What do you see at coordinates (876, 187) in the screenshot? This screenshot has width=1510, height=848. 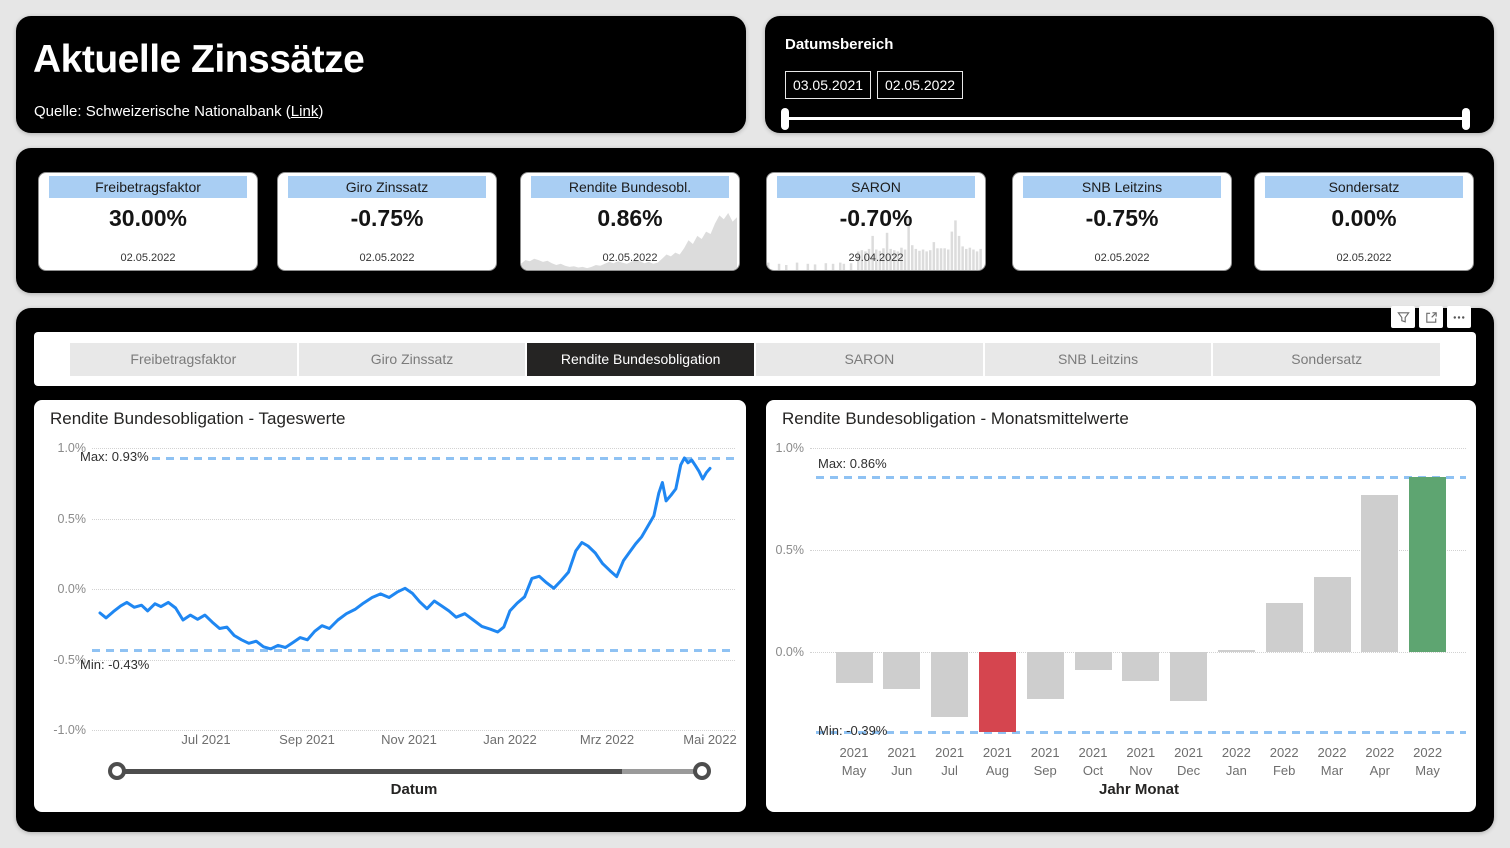 I see `kpi-title: SARON` at bounding box center [876, 187].